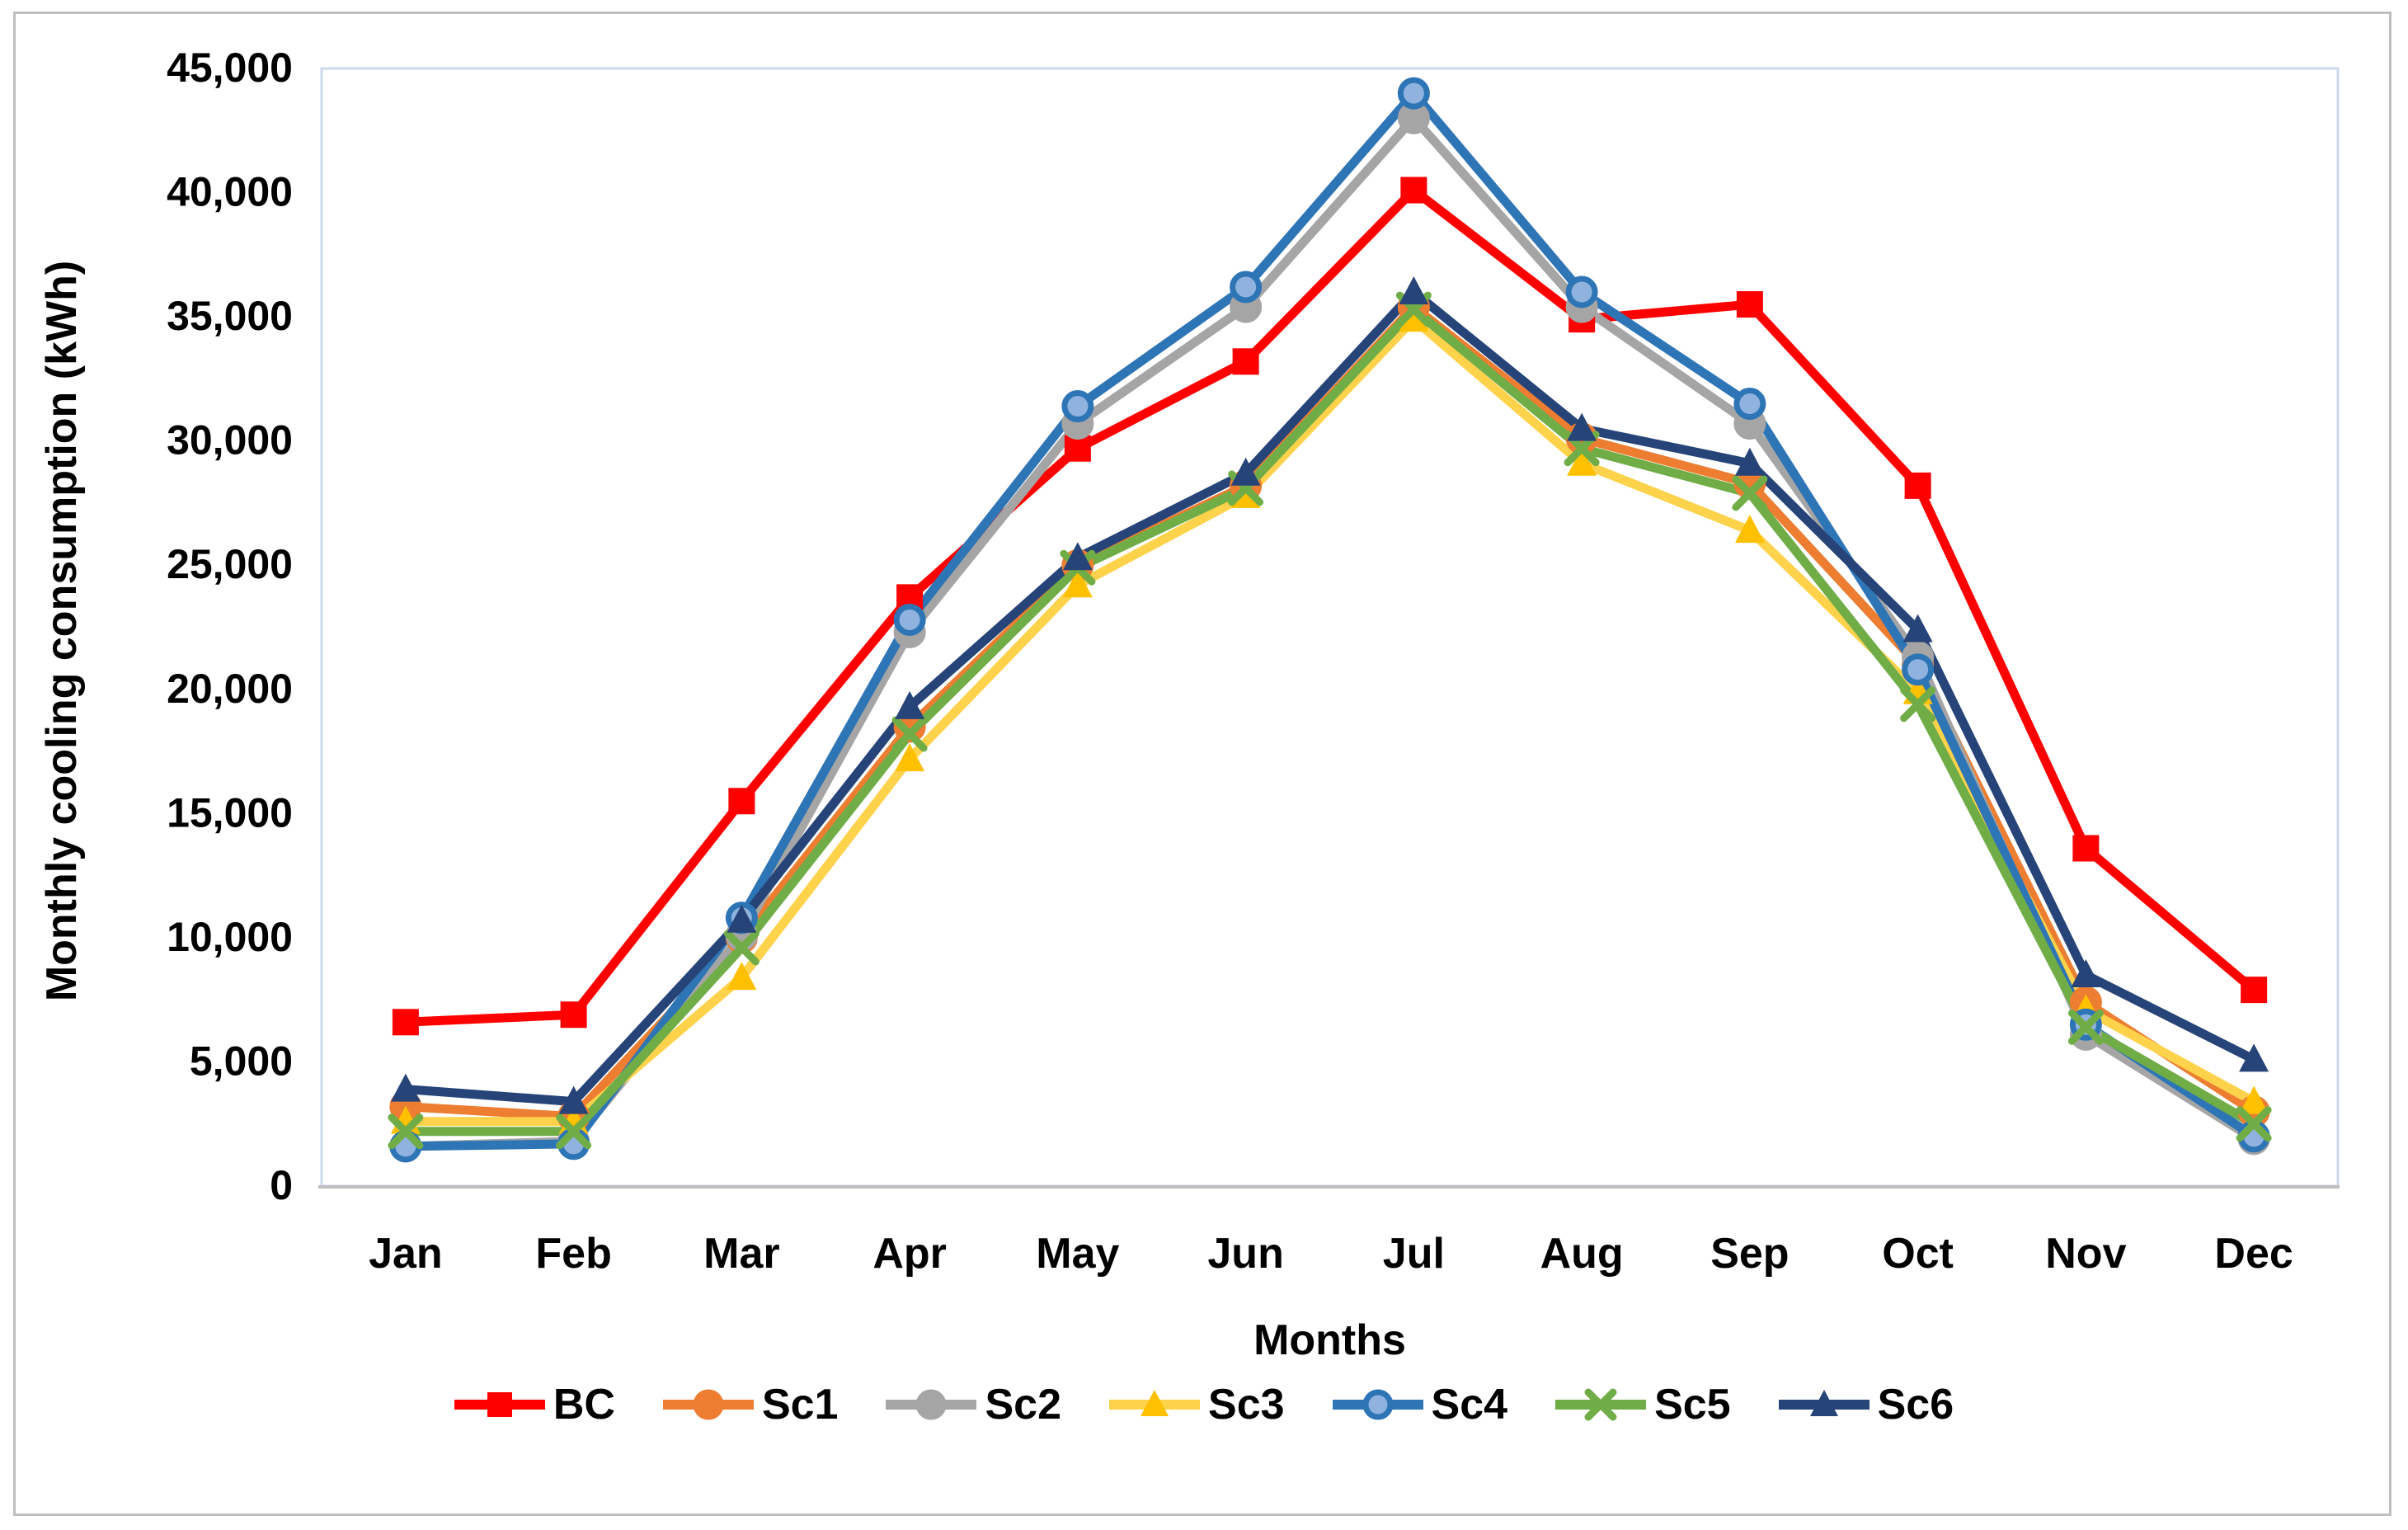 Image resolution: width=2408 pixels, height=1530 pixels. I want to click on x-tick-label-Jul: Jul, so click(1414, 1254).